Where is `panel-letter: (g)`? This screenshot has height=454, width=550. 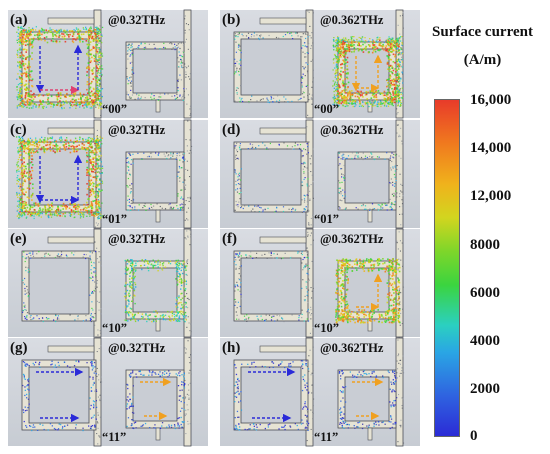 panel-letter: (g) is located at coordinates (19, 348).